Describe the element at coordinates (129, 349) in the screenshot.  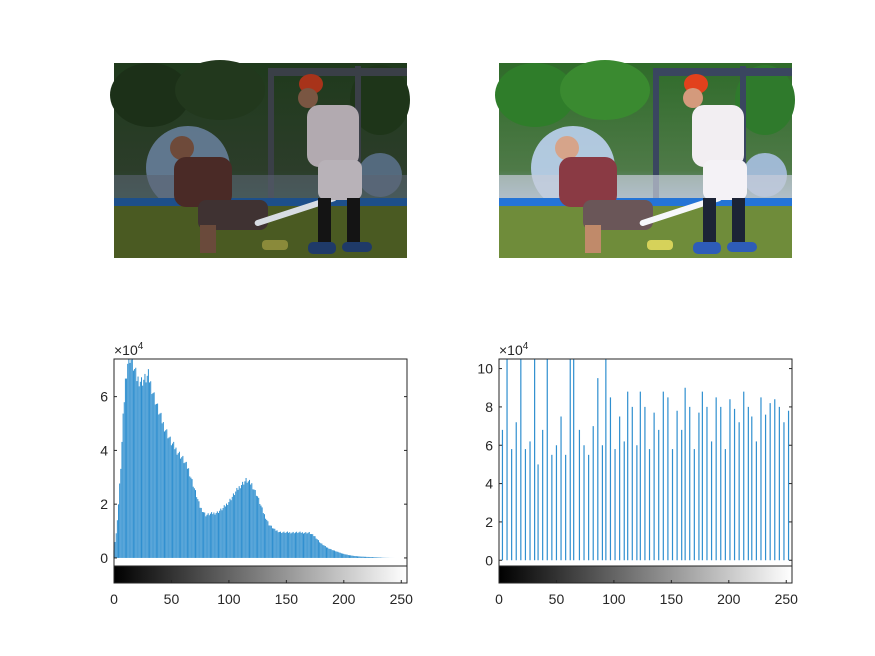
I see `histogram-original-y-exponent: ×10⁴` at that location.